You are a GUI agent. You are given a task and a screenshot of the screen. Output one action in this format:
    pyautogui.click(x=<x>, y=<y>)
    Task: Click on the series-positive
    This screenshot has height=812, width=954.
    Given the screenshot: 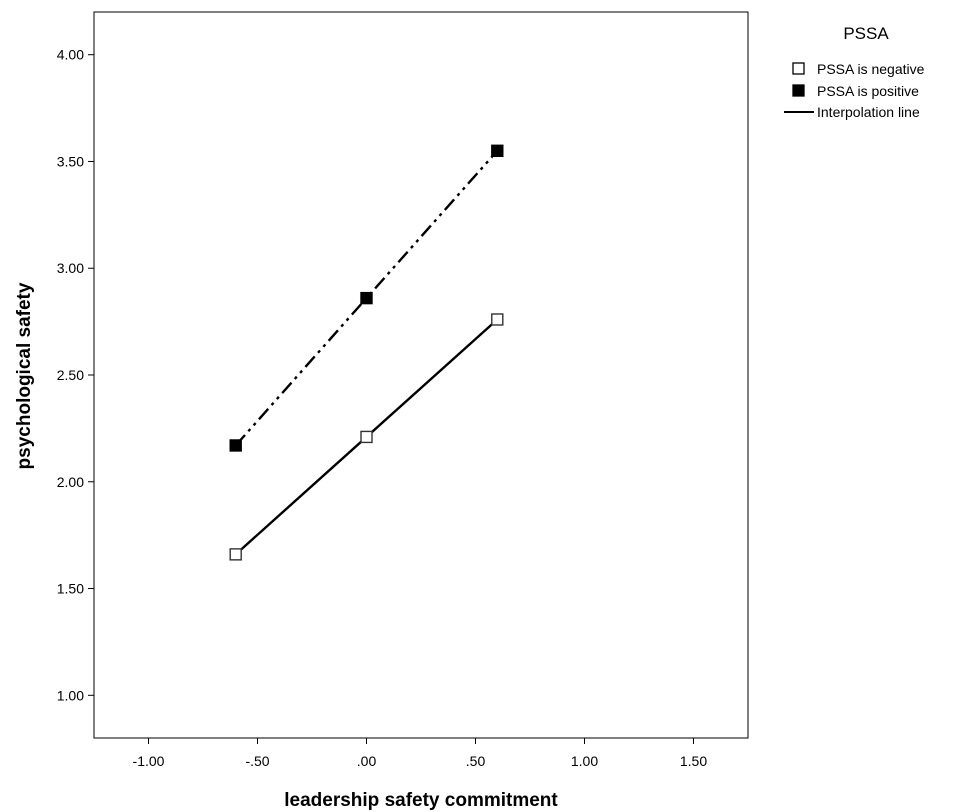 What is the action you would take?
    pyautogui.click(x=366, y=298)
    